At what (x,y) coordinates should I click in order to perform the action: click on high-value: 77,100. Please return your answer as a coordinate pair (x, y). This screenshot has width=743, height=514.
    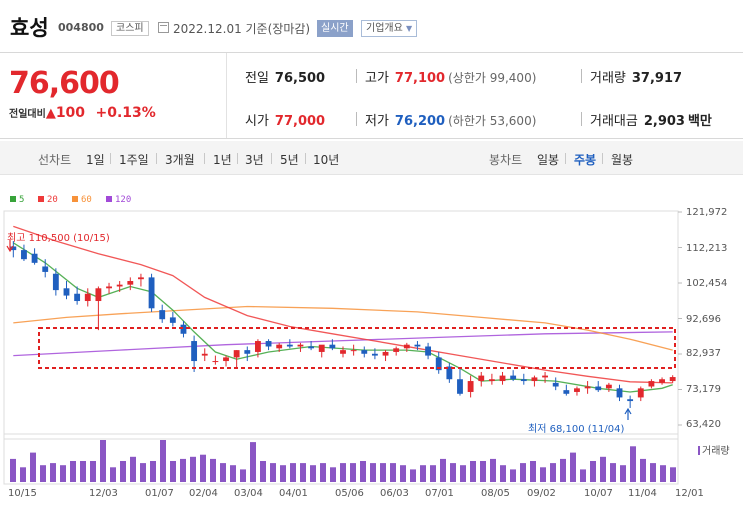
    Looking at the image, I should click on (420, 78).